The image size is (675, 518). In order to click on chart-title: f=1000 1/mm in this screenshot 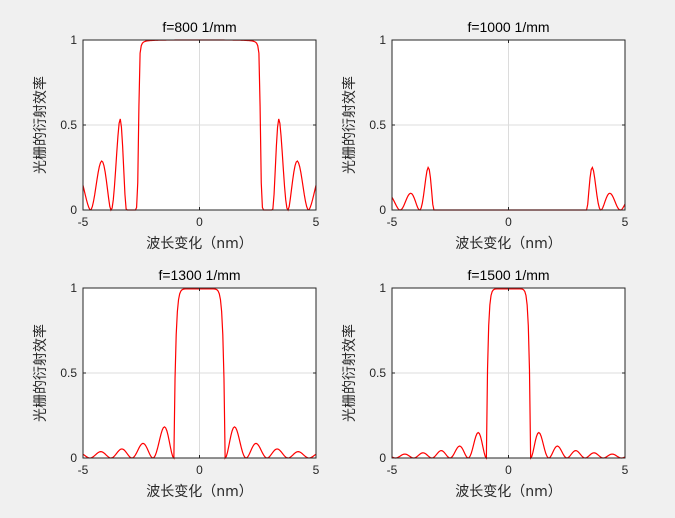, I will do `click(508, 27)`.